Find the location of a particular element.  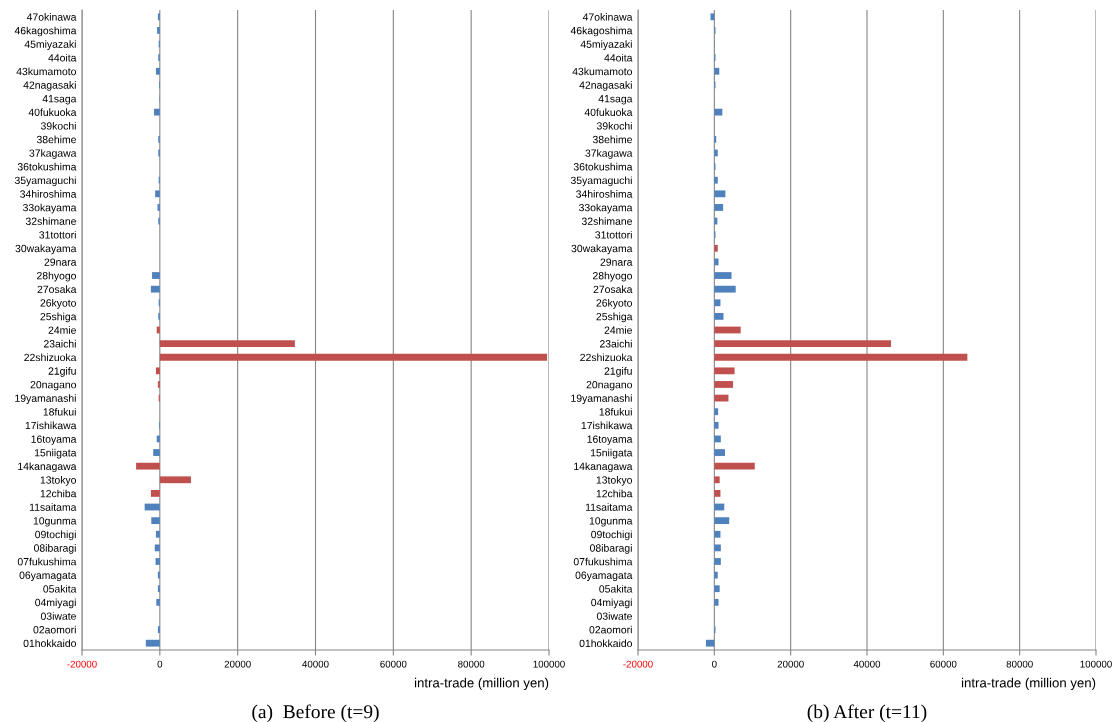

x-tick-label: 20000 is located at coordinates (237, 664).